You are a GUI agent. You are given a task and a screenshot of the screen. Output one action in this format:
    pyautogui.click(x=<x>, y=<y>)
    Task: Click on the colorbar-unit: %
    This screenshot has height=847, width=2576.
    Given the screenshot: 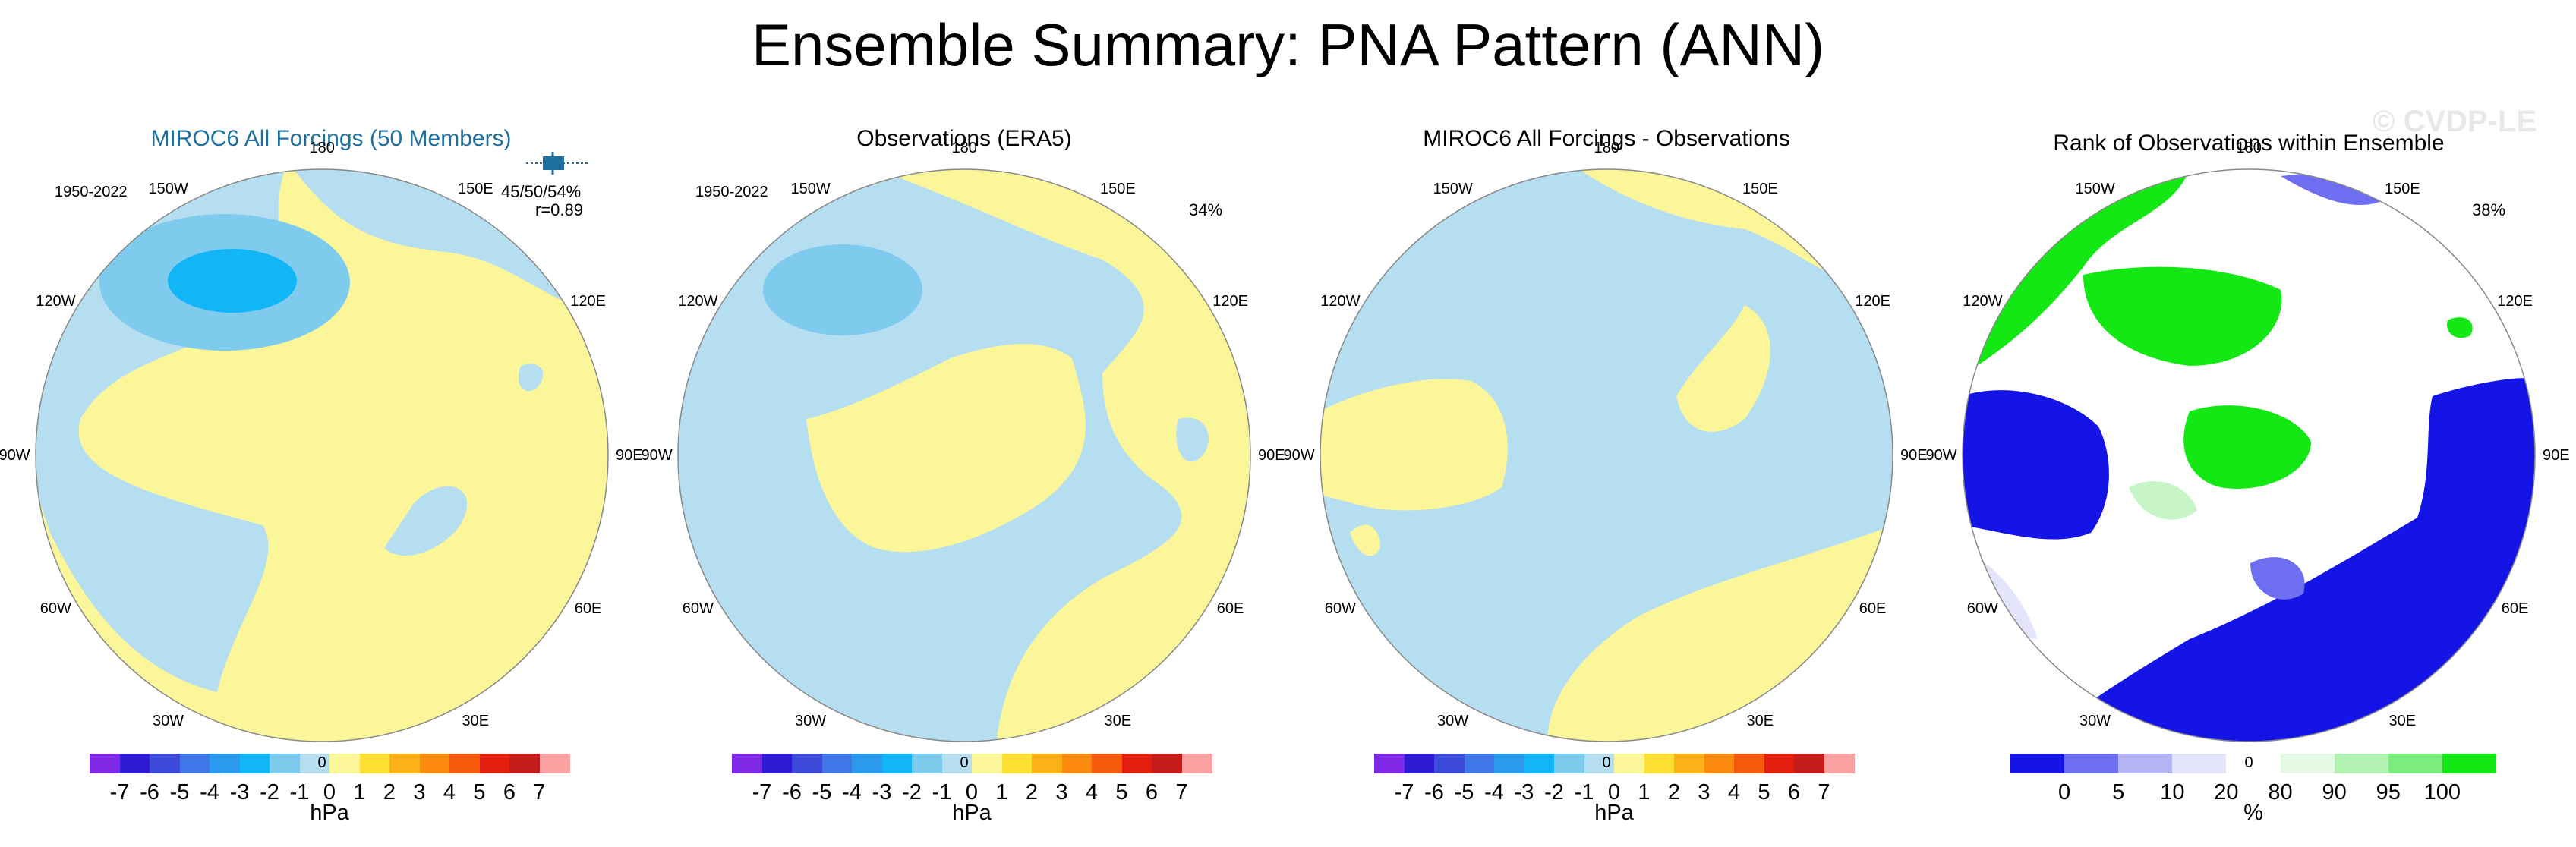 What is the action you would take?
    pyautogui.click(x=2253, y=813)
    